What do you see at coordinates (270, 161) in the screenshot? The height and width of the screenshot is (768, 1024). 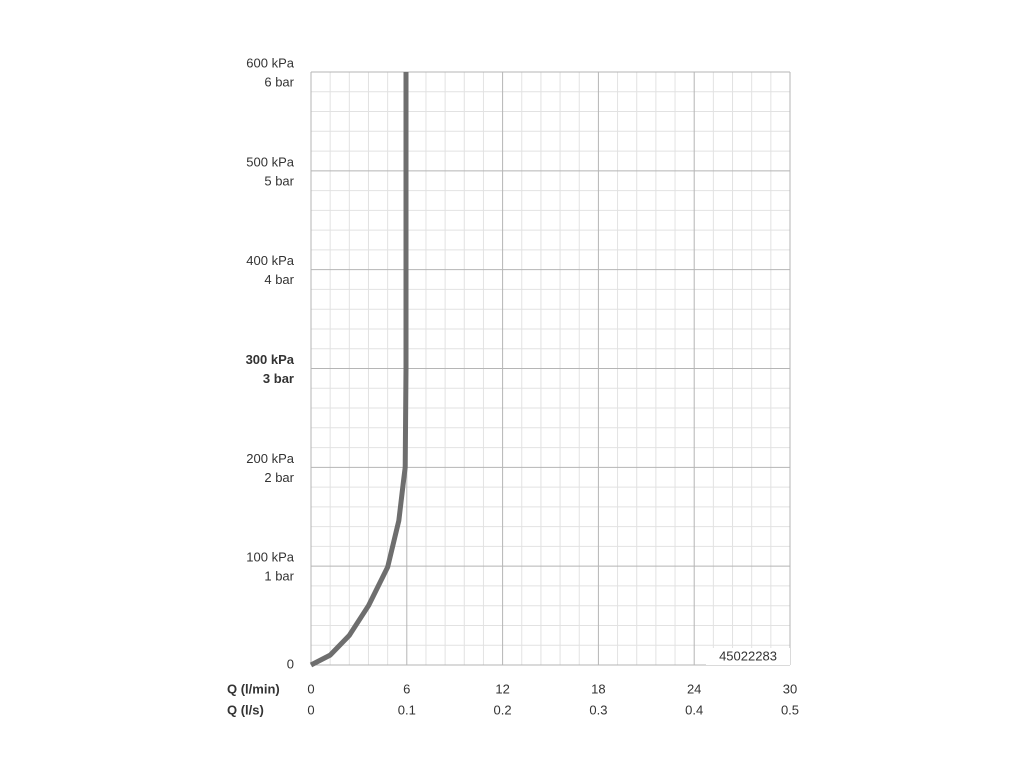 I see `y-tick-label: 500 kPa` at bounding box center [270, 161].